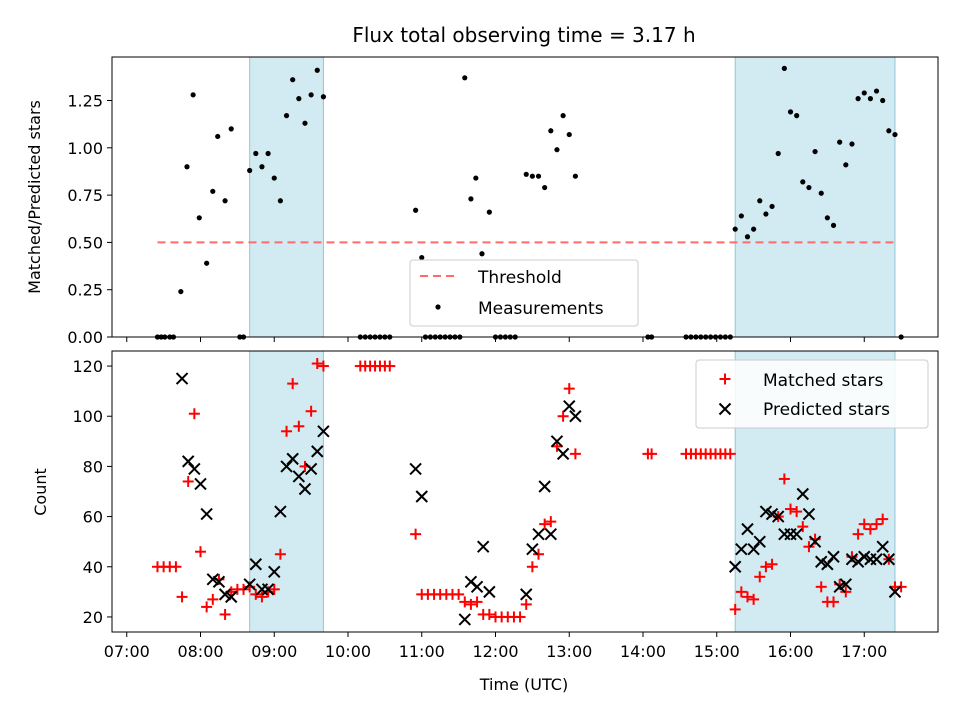 Image resolution: width=960 pixels, height=720 pixels. I want to click on ratio-legend: Threshold Measurements, so click(524, 293).